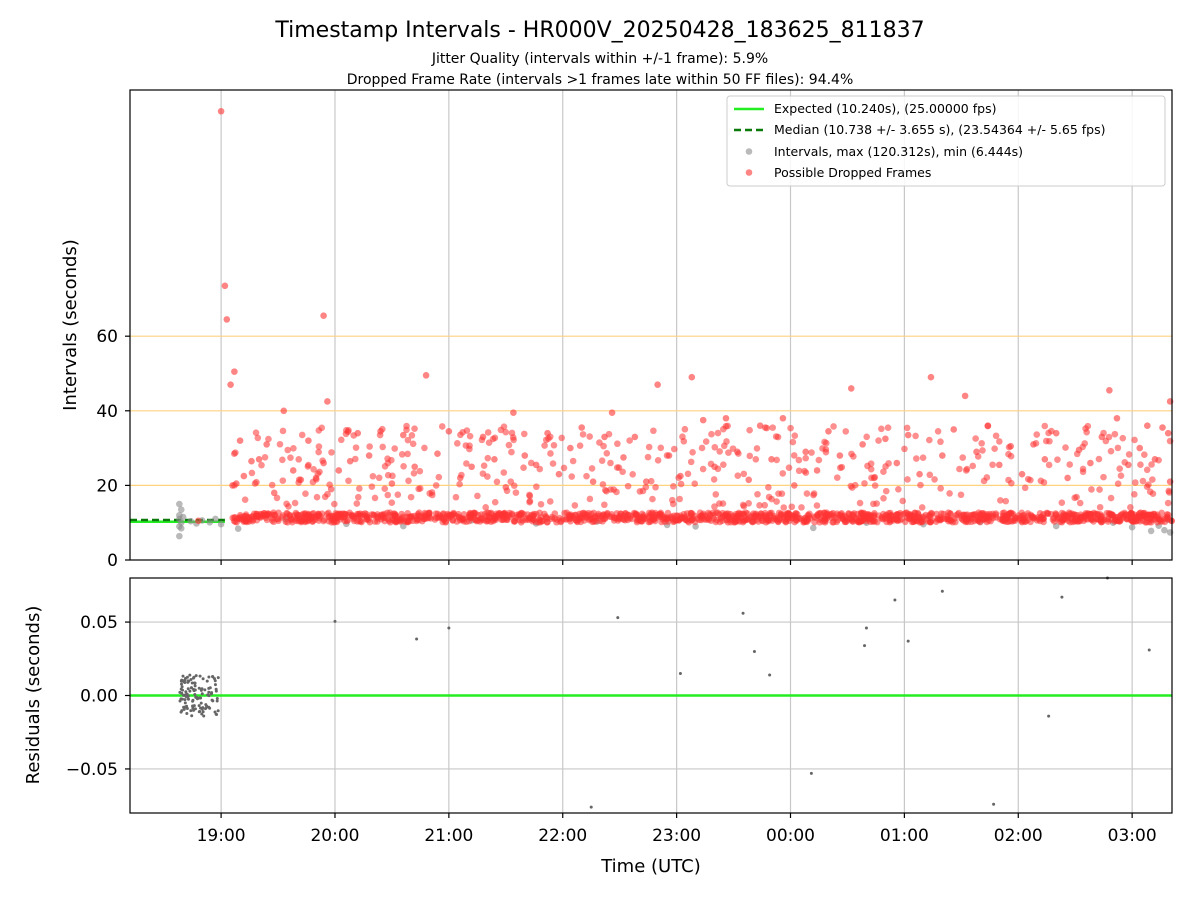 The width and height of the screenshot is (1200, 900). I want to click on legend-intervals-label: Intervals, max (120.312s), min (6.444s), so click(898, 151).